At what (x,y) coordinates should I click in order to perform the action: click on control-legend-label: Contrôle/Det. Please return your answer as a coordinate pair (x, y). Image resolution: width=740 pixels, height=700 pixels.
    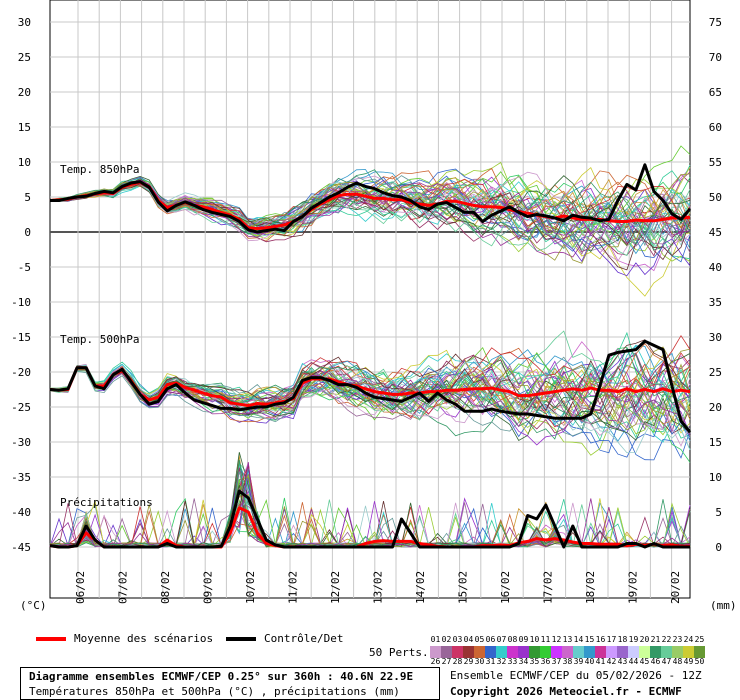
    Looking at the image, I should click on (304, 638).